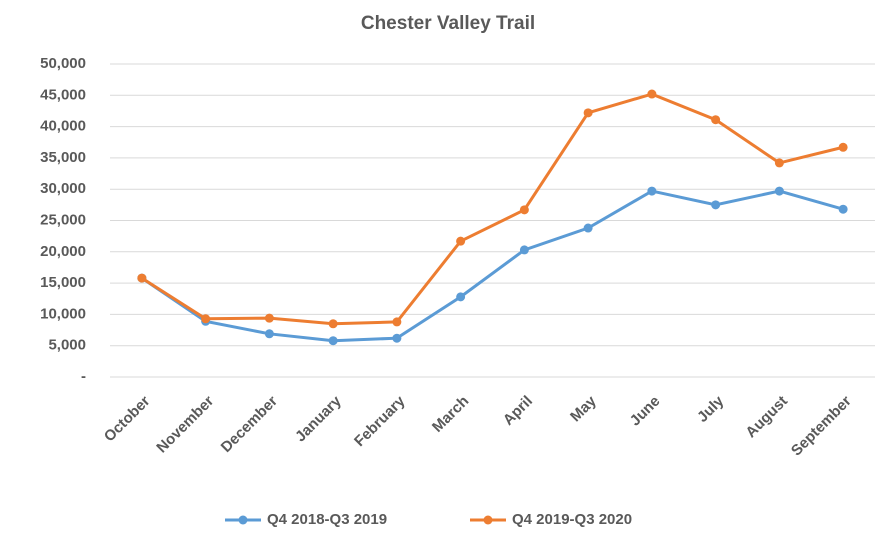 Image resolution: width=882 pixels, height=535 pixels. Describe the element at coordinates (63, 188) in the screenshot. I see `y-tick-label: 30,000` at that location.